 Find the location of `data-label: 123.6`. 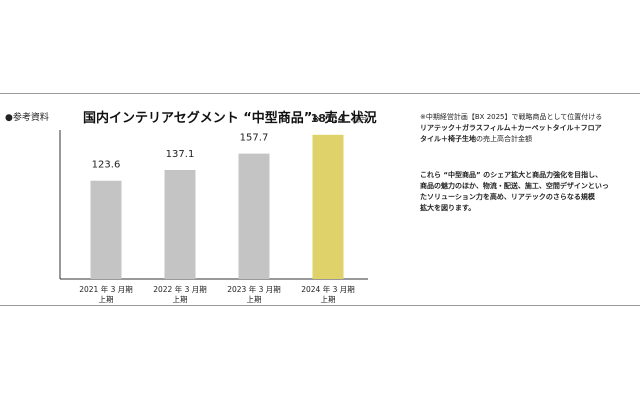

data-label: 123.6 is located at coordinates (106, 165).